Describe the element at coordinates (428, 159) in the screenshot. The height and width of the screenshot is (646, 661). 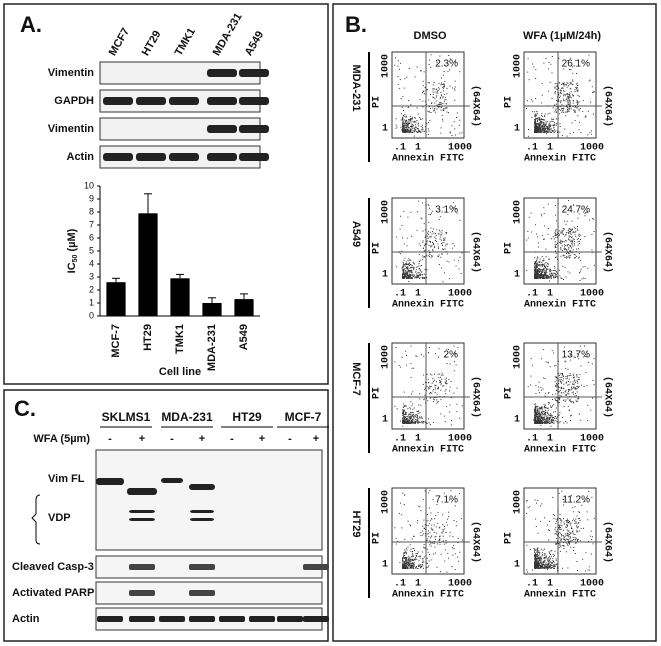
I see `axis-text: Annexin FITC` at that location.